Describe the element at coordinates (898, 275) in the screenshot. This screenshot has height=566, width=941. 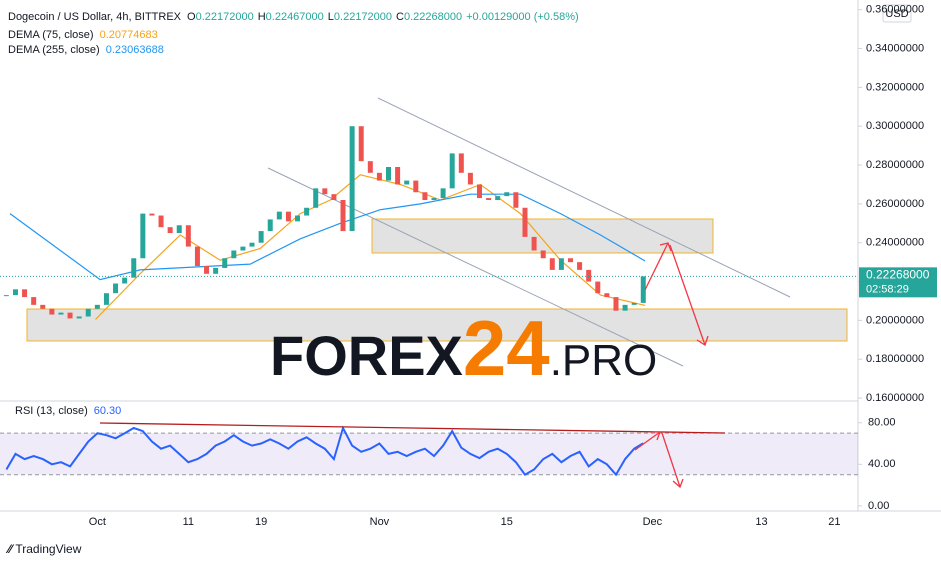
I see `price-tag-label: 0.22268000` at that location.